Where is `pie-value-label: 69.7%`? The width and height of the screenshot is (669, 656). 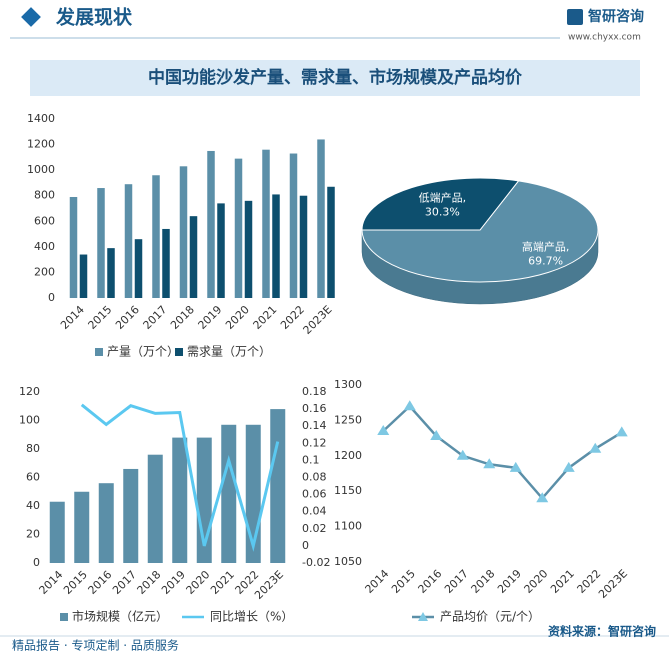
pie-value-label: 69.7% is located at coordinates (545, 260).